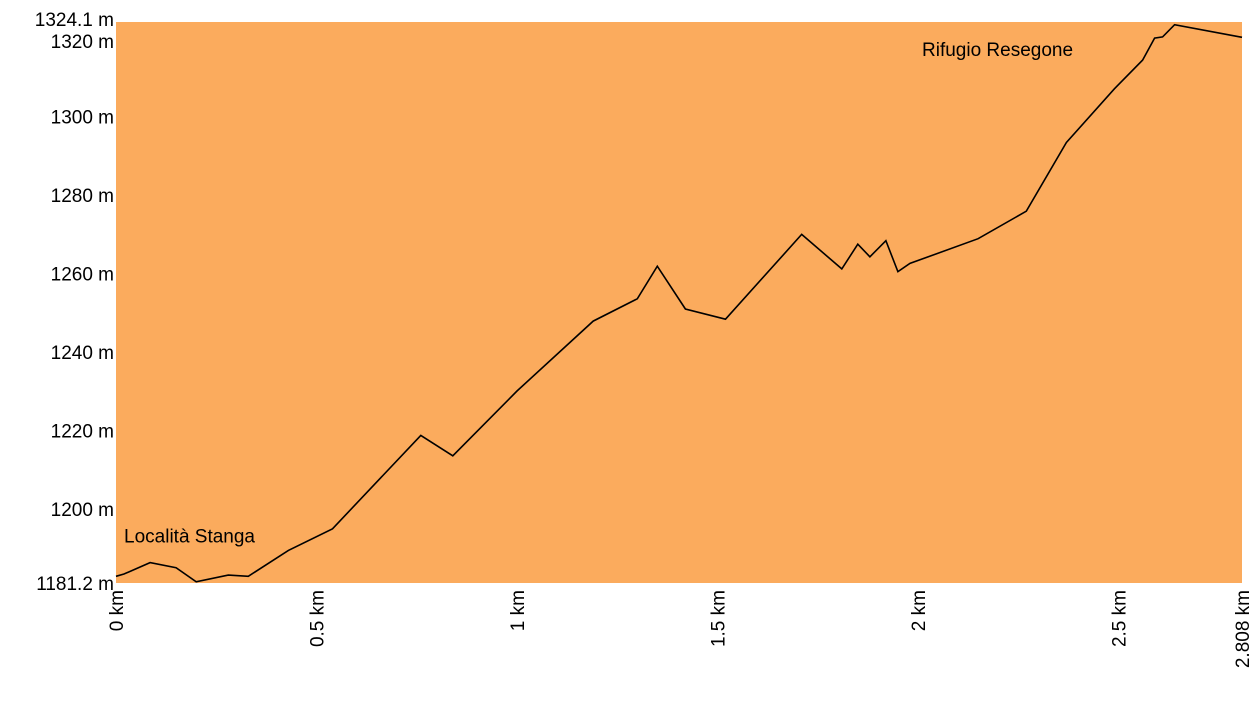  What do you see at coordinates (82, 432) in the screenshot?
I see `y-tick-label: 1220 m` at bounding box center [82, 432].